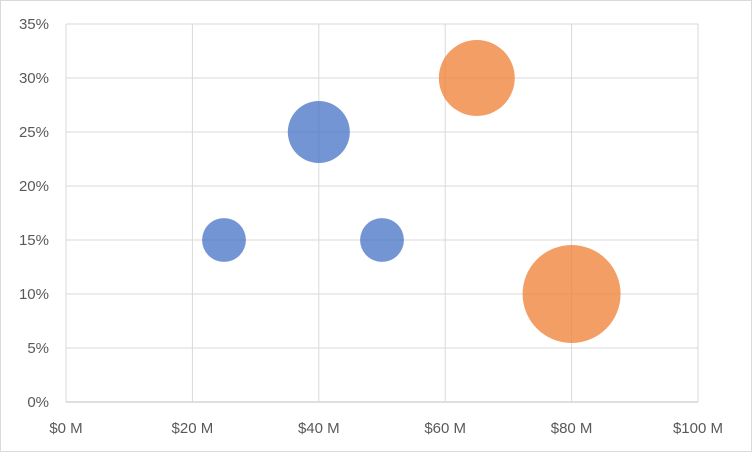  Describe the element at coordinates (386, 428) in the screenshot. I see `x-axis-tick-labels: $0 M $20 M $40 M $60 M $80 M $100 M` at that location.